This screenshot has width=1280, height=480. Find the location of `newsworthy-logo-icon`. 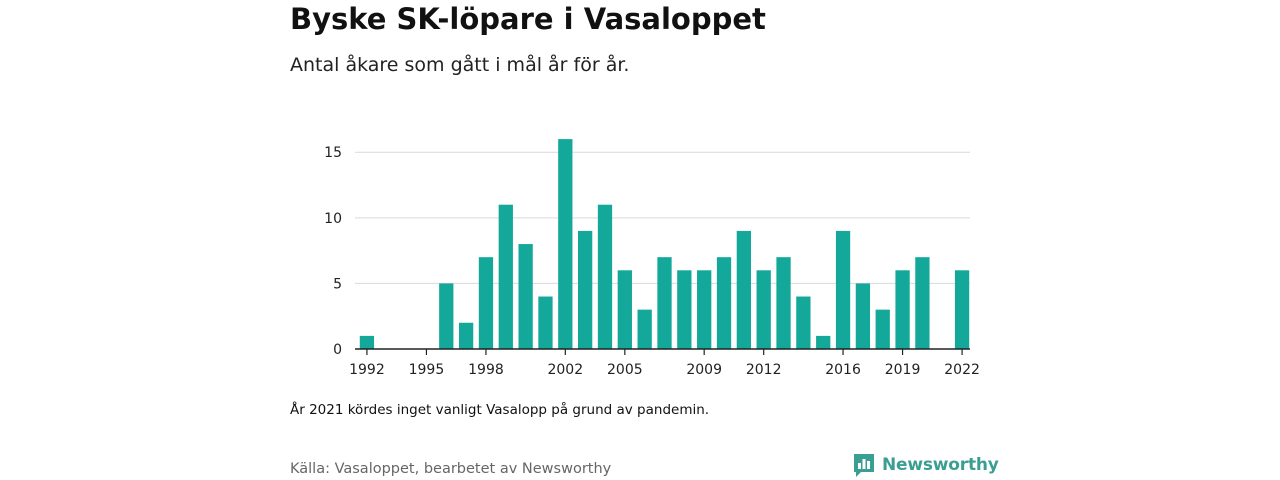

newsworthy-logo-icon is located at coordinates (864, 465).